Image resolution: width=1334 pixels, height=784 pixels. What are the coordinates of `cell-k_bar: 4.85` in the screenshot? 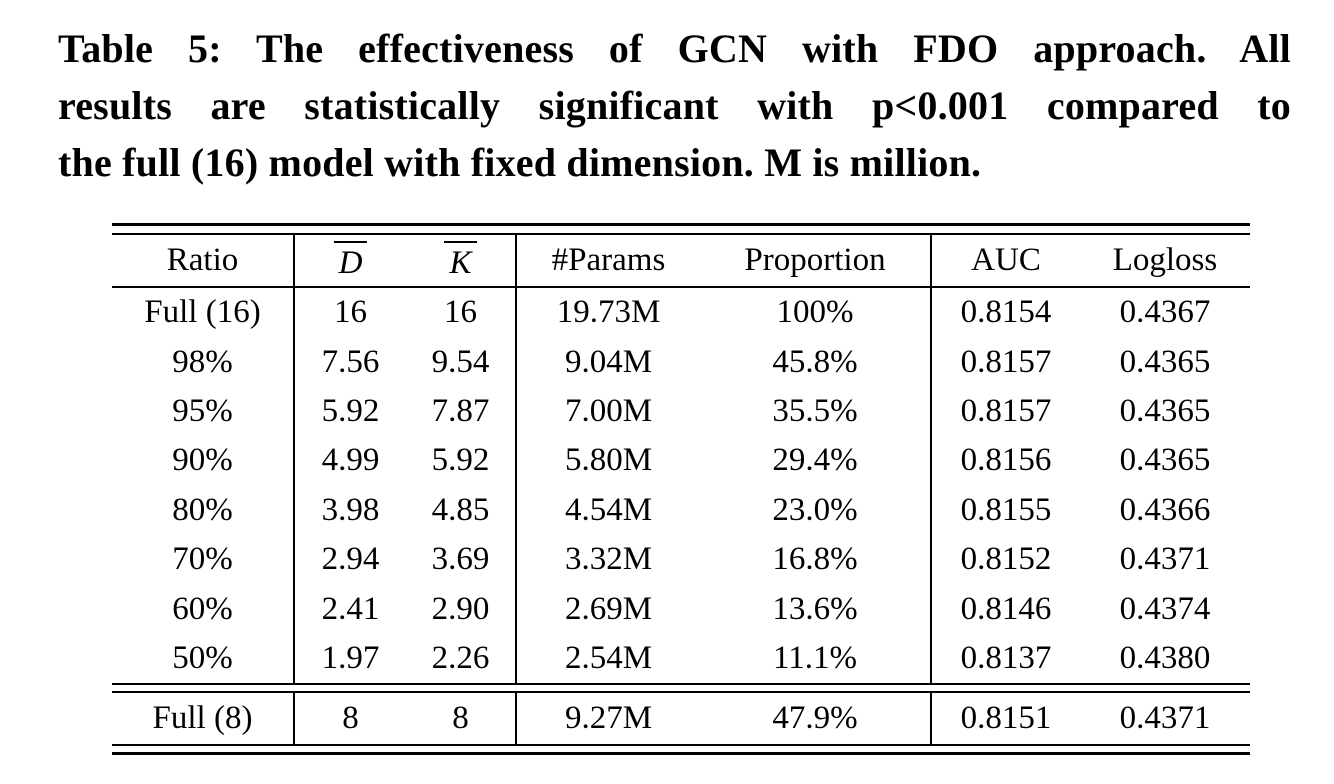 It's located at (461, 510).